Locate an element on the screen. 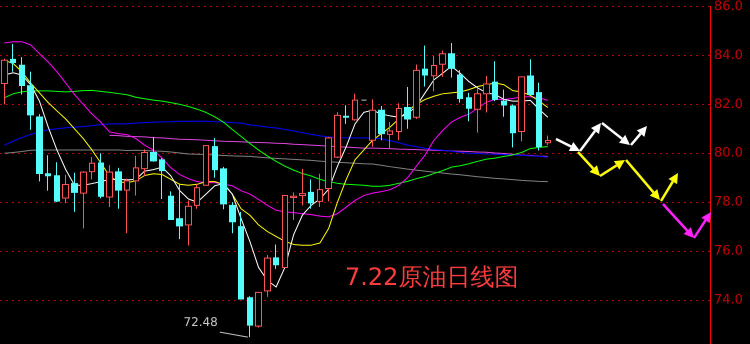 This screenshot has width=750, height=344. y-tick-label: 84.0 is located at coordinates (728, 55).